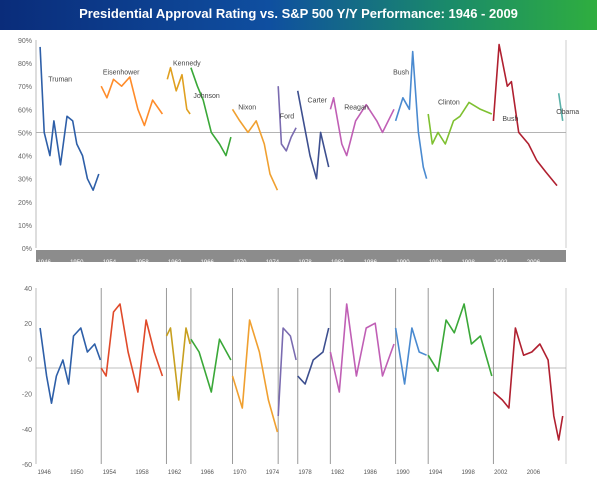  Describe the element at coordinates (25, 226) in the screenshot. I see `panel1-ytick-label: 10%` at that location.